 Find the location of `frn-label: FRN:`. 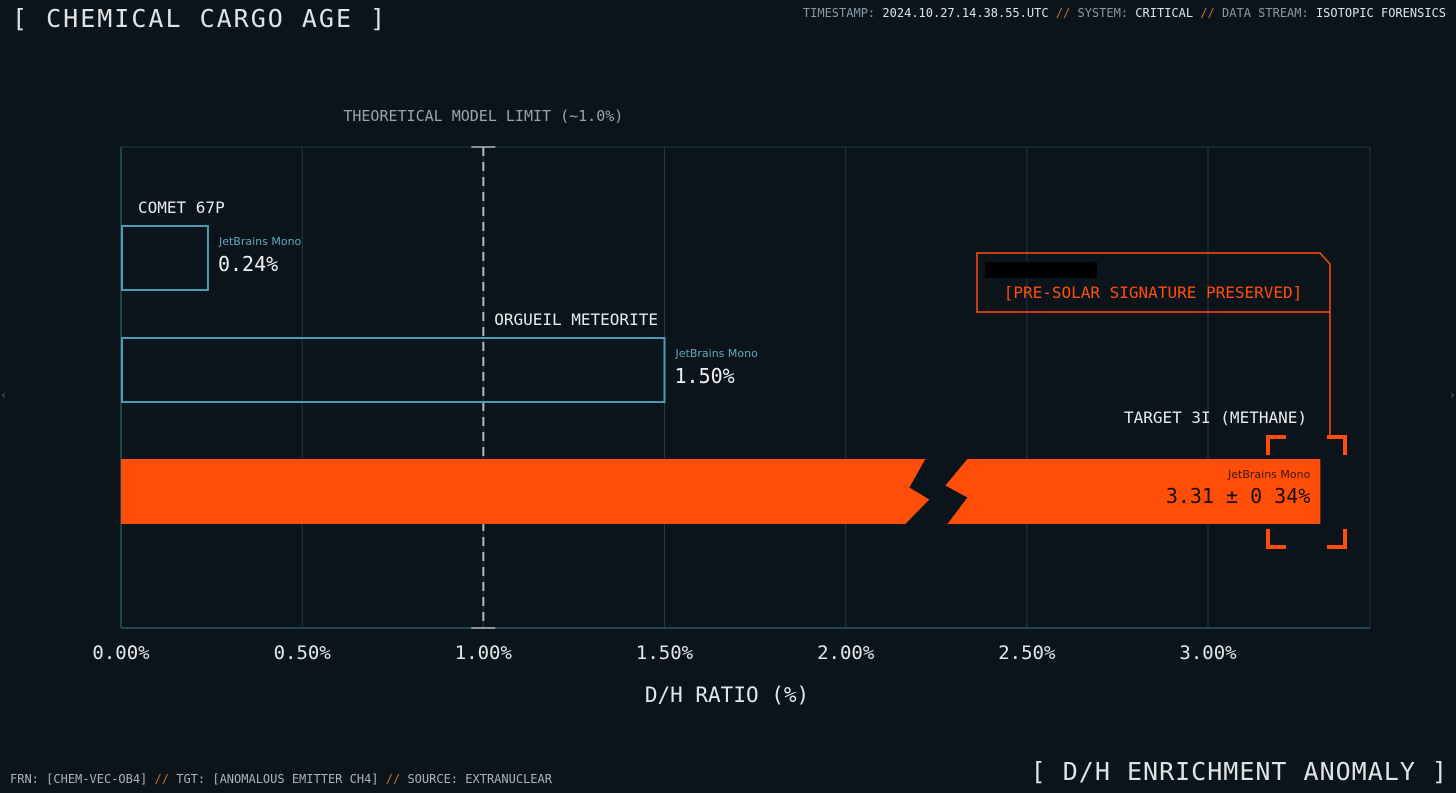

frn-label: FRN: is located at coordinates (24, 779).